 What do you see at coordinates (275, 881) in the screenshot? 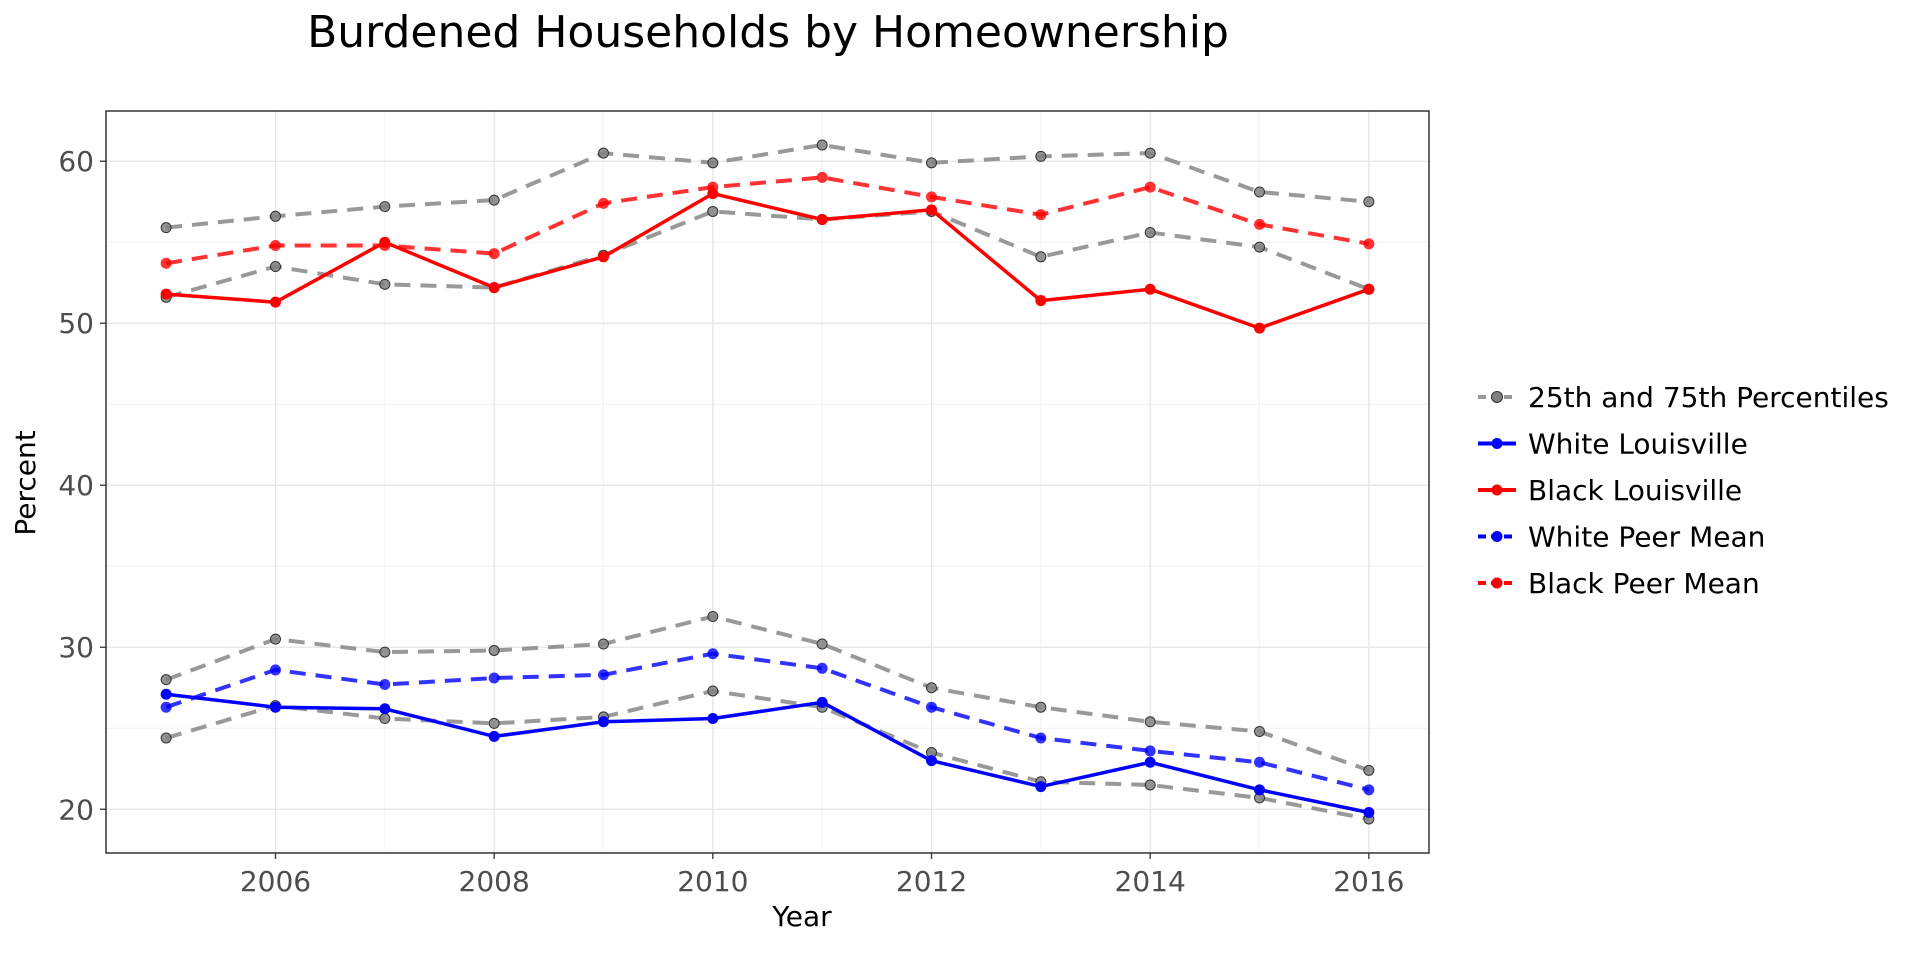
I see `x-tick-label: 2006` at bounding box center [275, 881].